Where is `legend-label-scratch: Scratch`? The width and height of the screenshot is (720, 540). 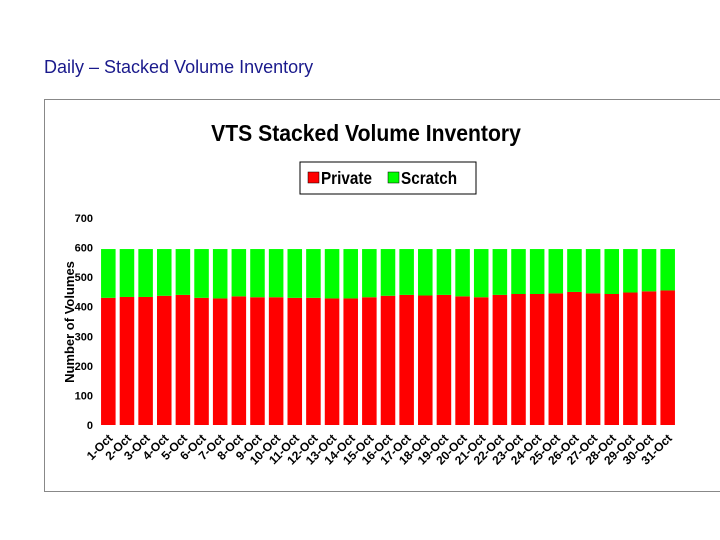 legend-label-scratch: Scratch is located at coordinates (429, 178).